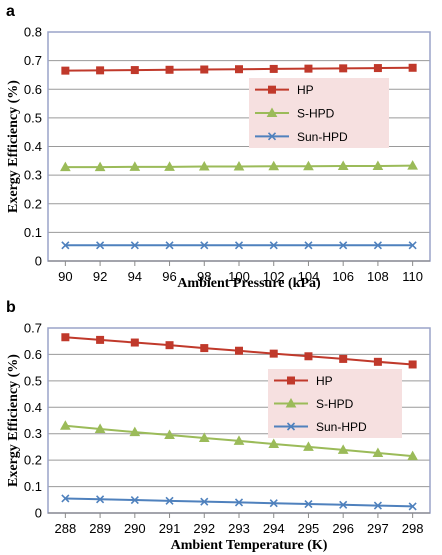 The image size is (442, 555). Describe the element at coordinates (170, 528) in the screenshot. I see `x-tick-label: 291` at that location.